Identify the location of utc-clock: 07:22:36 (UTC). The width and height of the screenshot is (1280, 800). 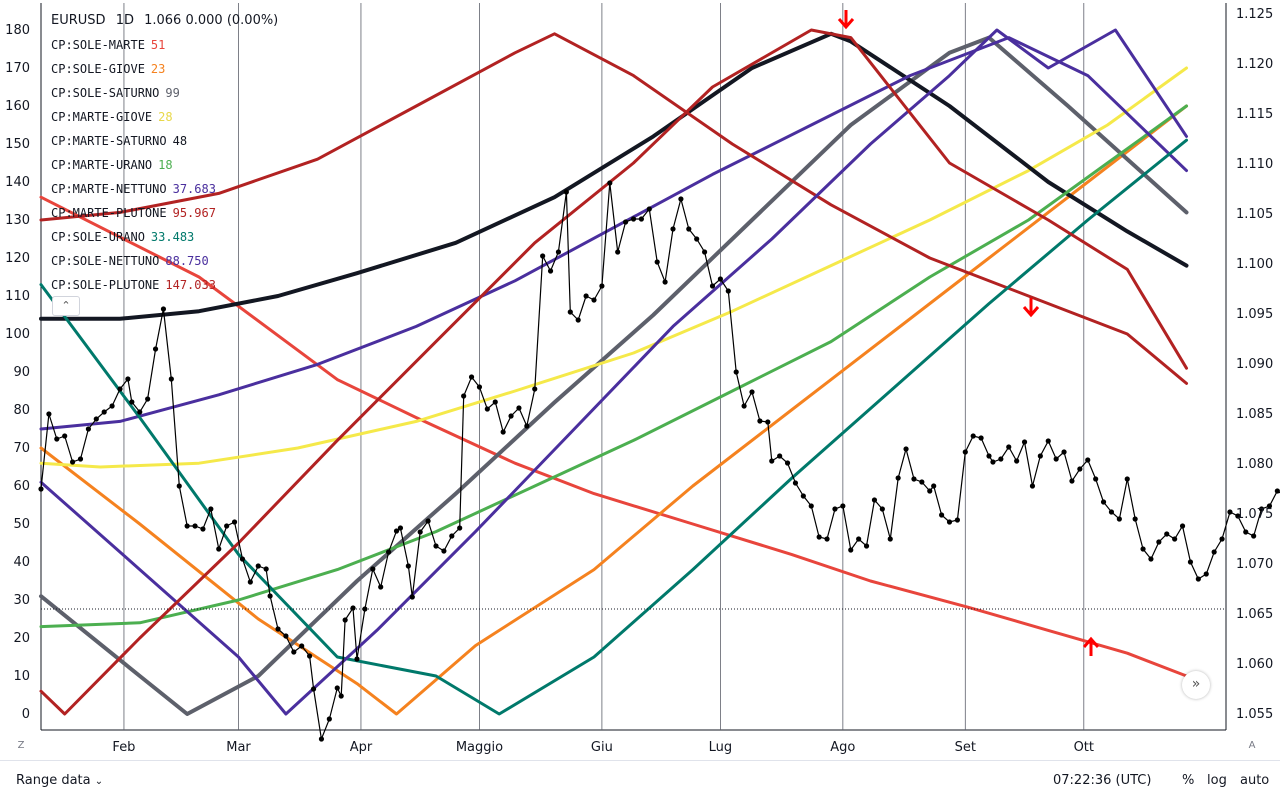
(1102, 780).